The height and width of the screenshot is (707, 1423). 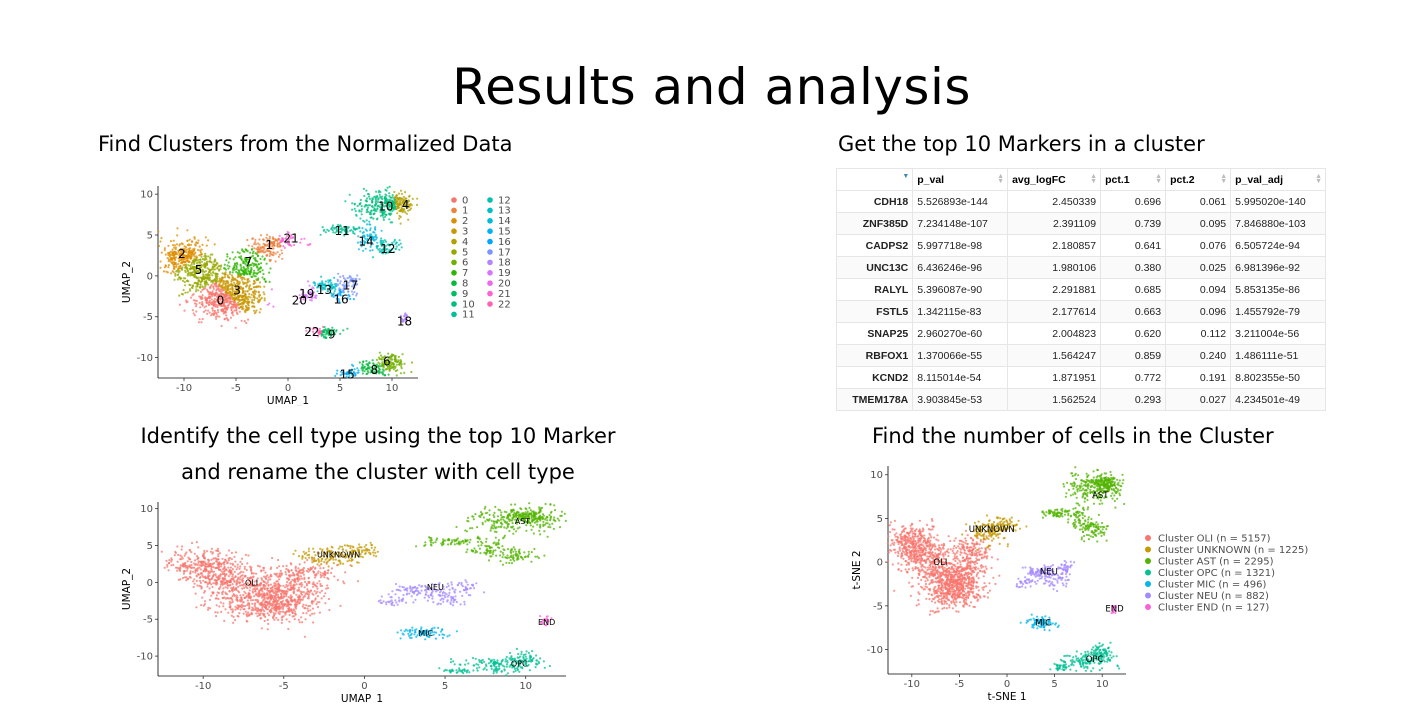 What do you see at coordinates (525, 686) in the screenshot?
I see `x-tick-label: 10` at bounding box center [525, 686].